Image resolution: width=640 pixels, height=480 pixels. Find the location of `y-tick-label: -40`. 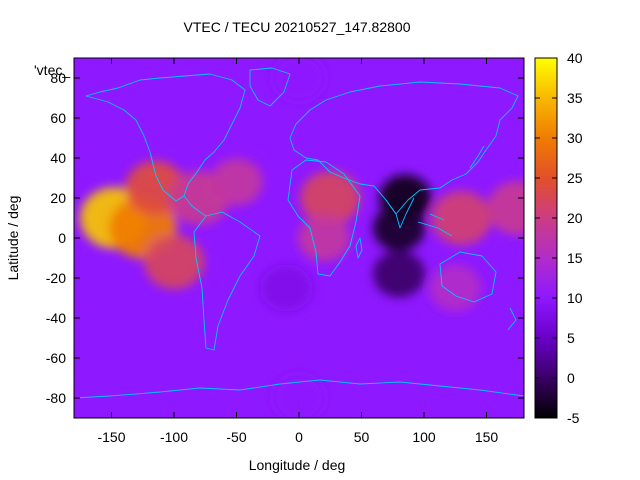

y-tick-label: -40 is located at coordinates (56, 318).